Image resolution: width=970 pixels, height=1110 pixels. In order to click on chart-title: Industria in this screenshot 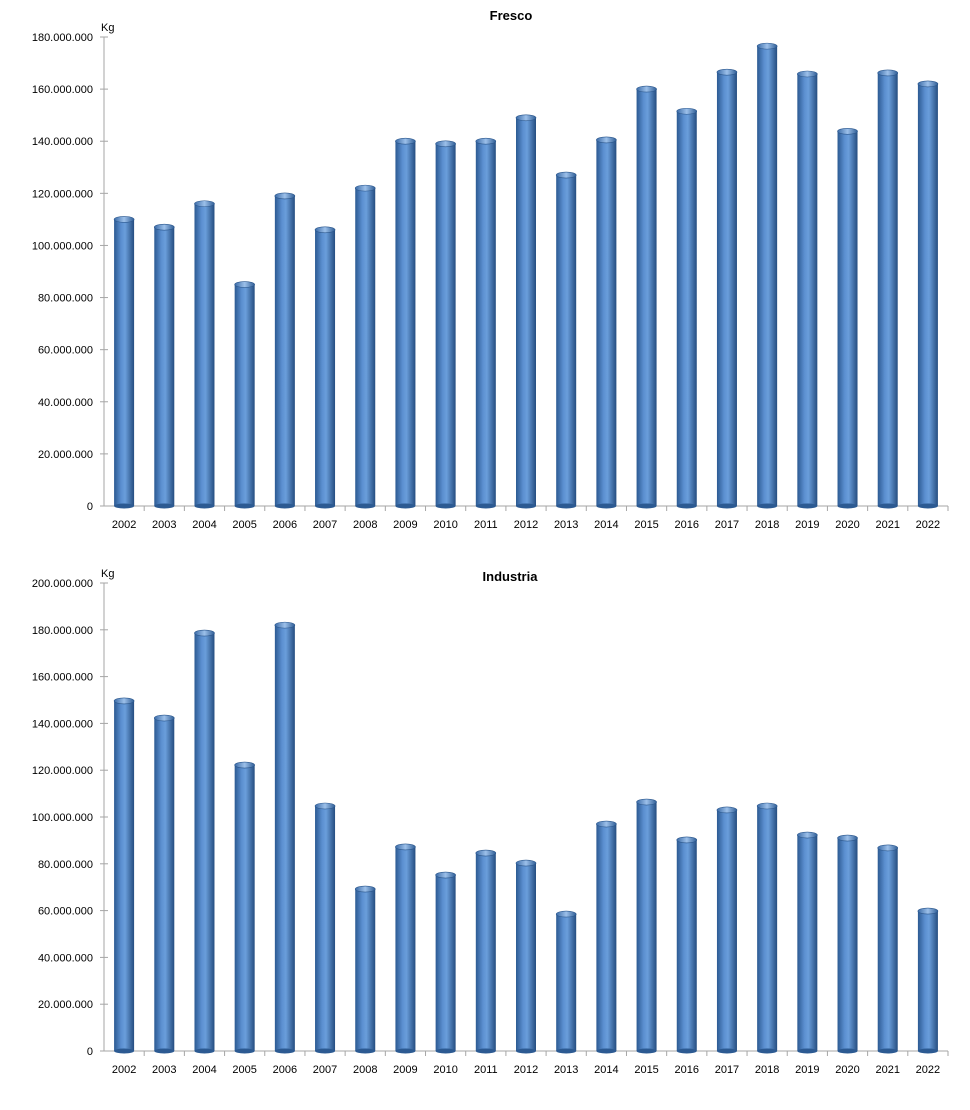, I will do `click(511, 576)`.